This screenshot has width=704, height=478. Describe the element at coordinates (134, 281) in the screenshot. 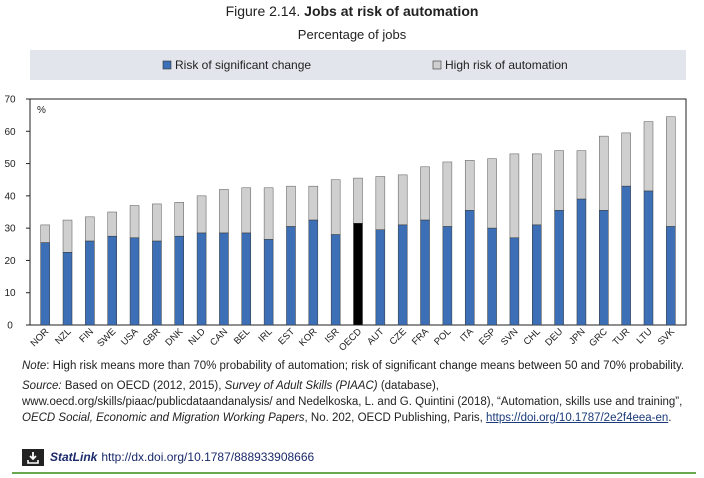

I see `bar-significant-change-usa` at that location.